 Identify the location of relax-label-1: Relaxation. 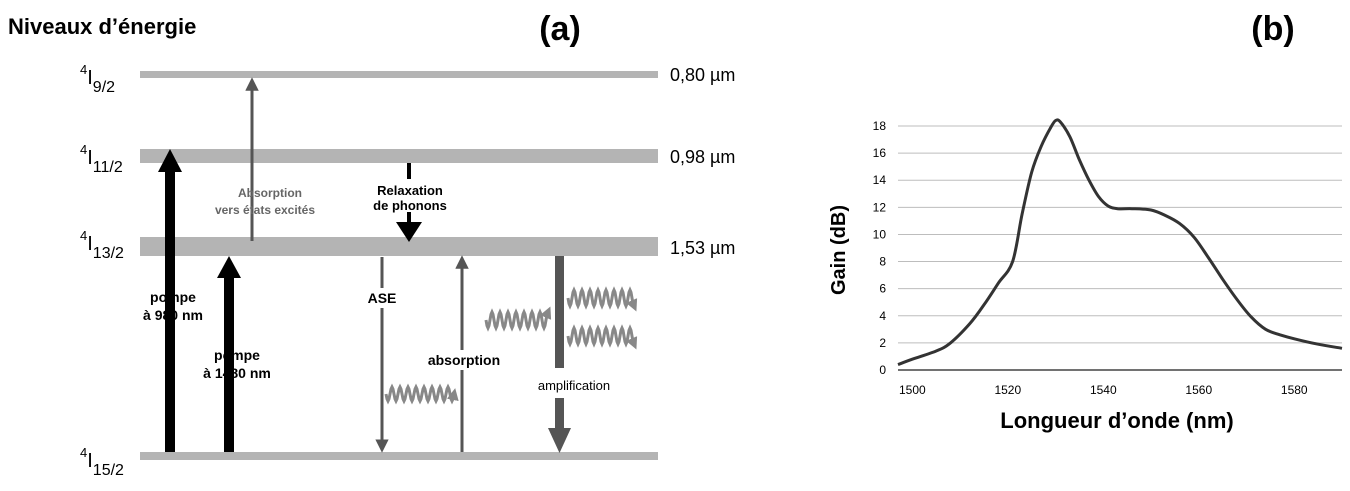
(410, 190).